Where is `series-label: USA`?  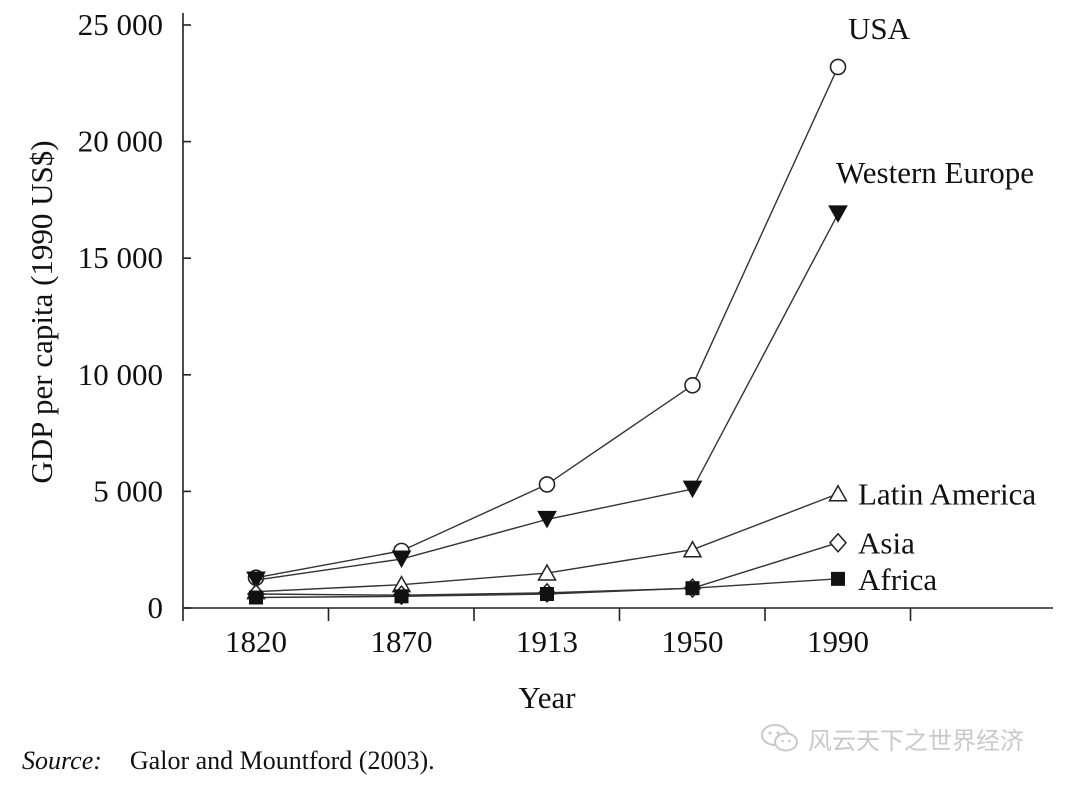
series-label: USA is located at coordinates (879, 28).